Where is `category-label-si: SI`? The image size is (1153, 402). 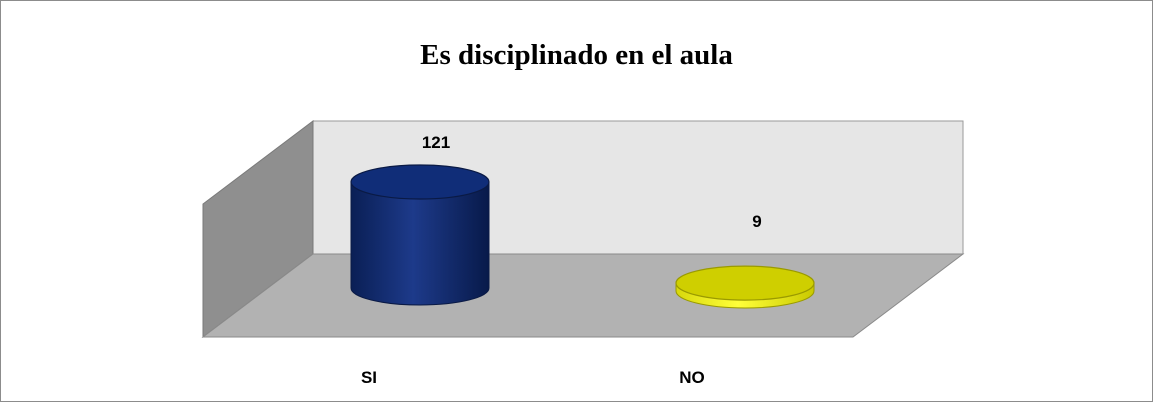
category-label-si: SI is located at coordinates (369, 377).